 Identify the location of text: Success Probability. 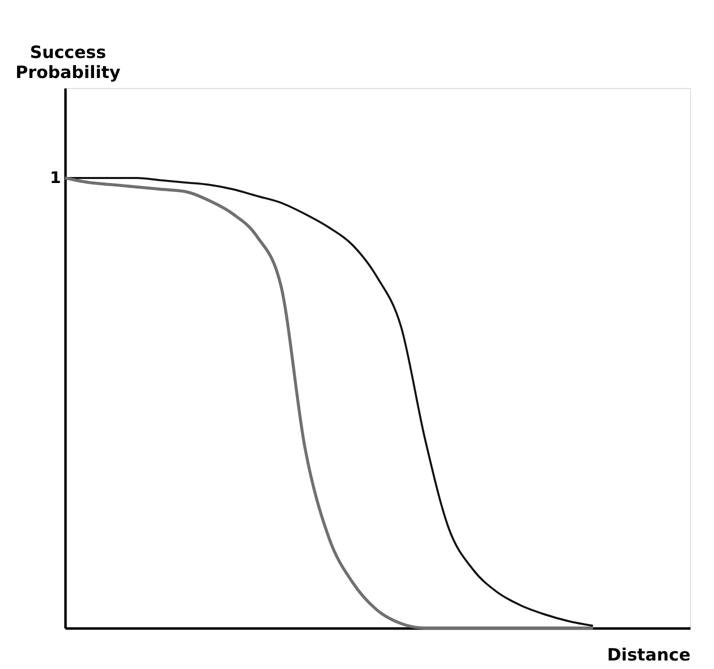
(68, 63).